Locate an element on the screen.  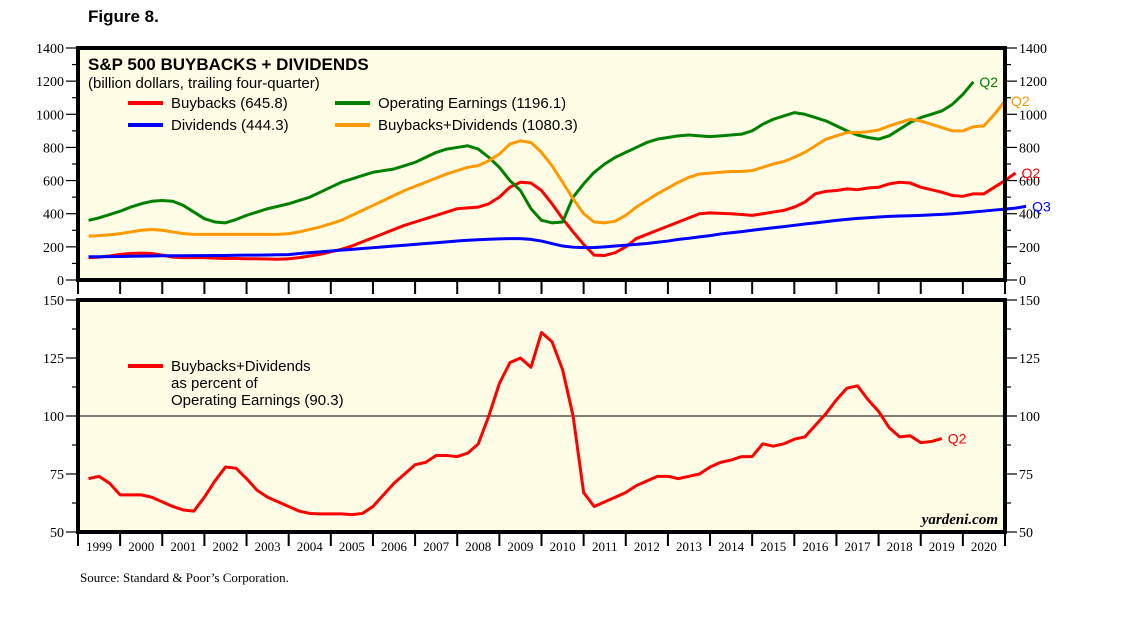
x-tick-label: 2019 is located at coordinates (942, 546).